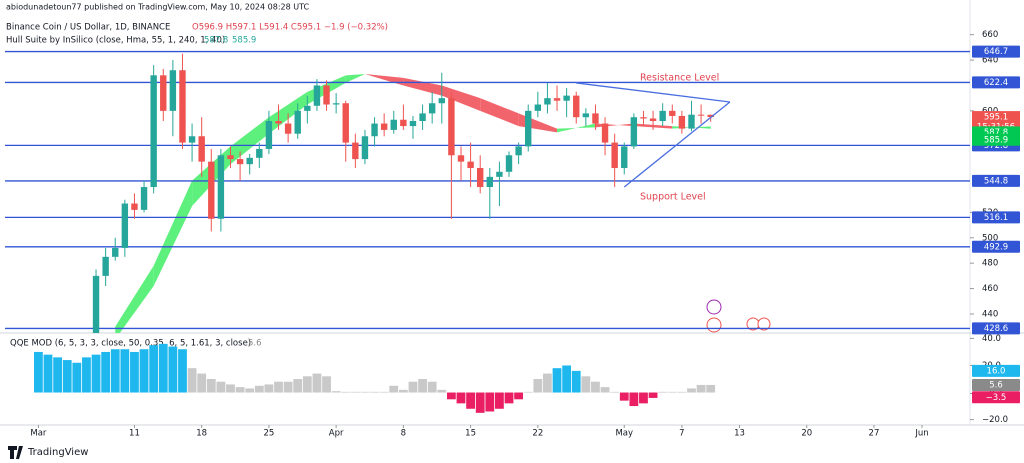 The width and height of the screenshot is (1024, 463). What do you see at coordinates (134, 434) in the screenshot?
I see `x-tick-label: 11` at bounding box center [134, 434].